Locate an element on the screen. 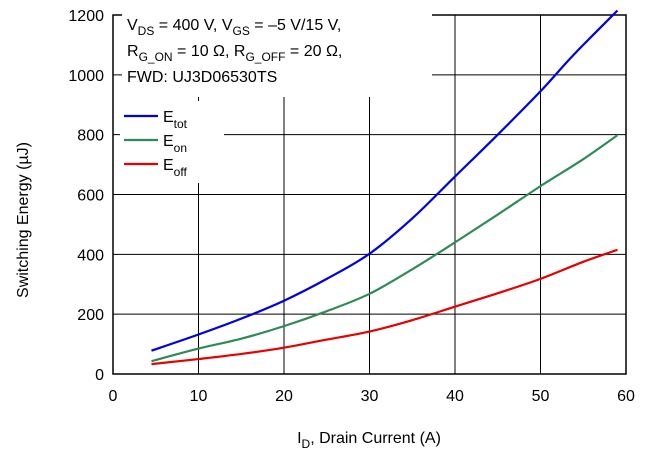  legend-label-on: Eon is located at coordinates (175, 144).